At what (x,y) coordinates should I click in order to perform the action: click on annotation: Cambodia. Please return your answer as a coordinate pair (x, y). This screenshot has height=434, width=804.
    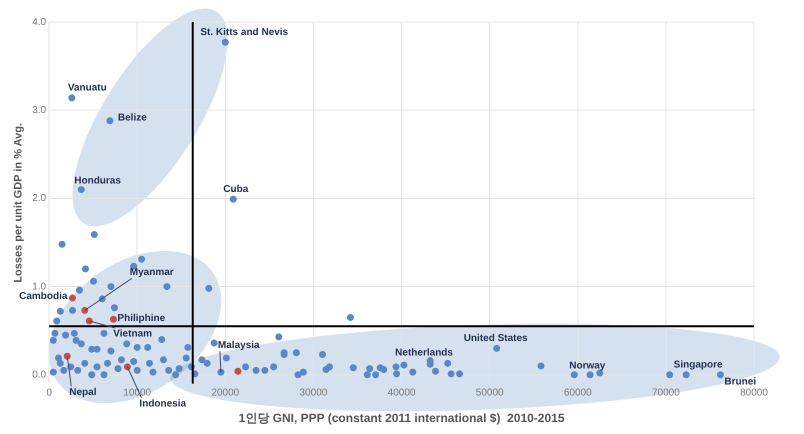
    Looking at the image, I should click on (43, 296).